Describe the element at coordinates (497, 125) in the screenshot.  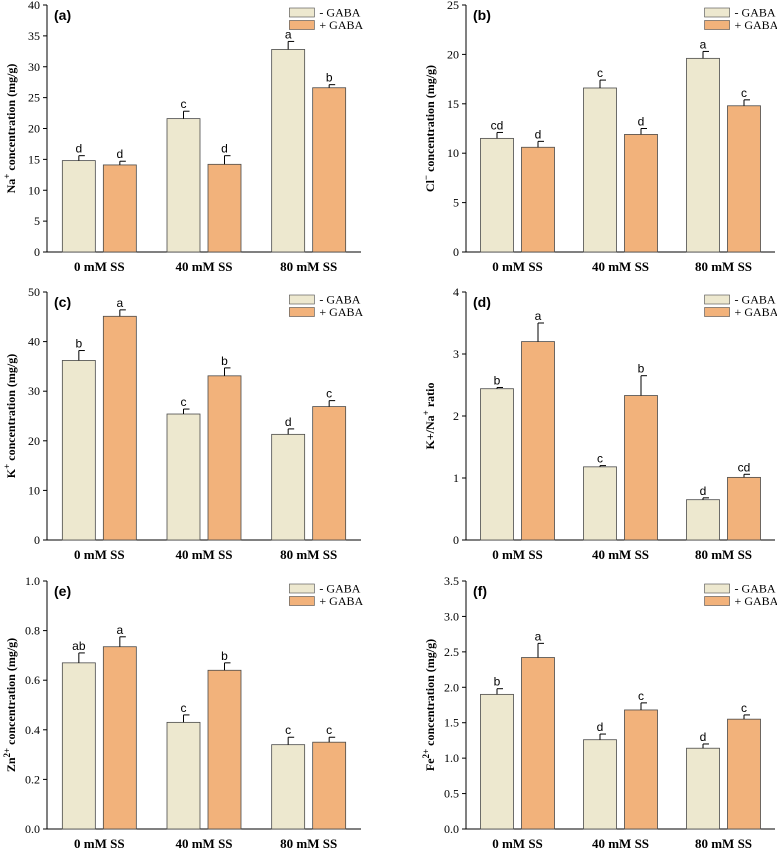
I see `significance-letter: cd` at that location.